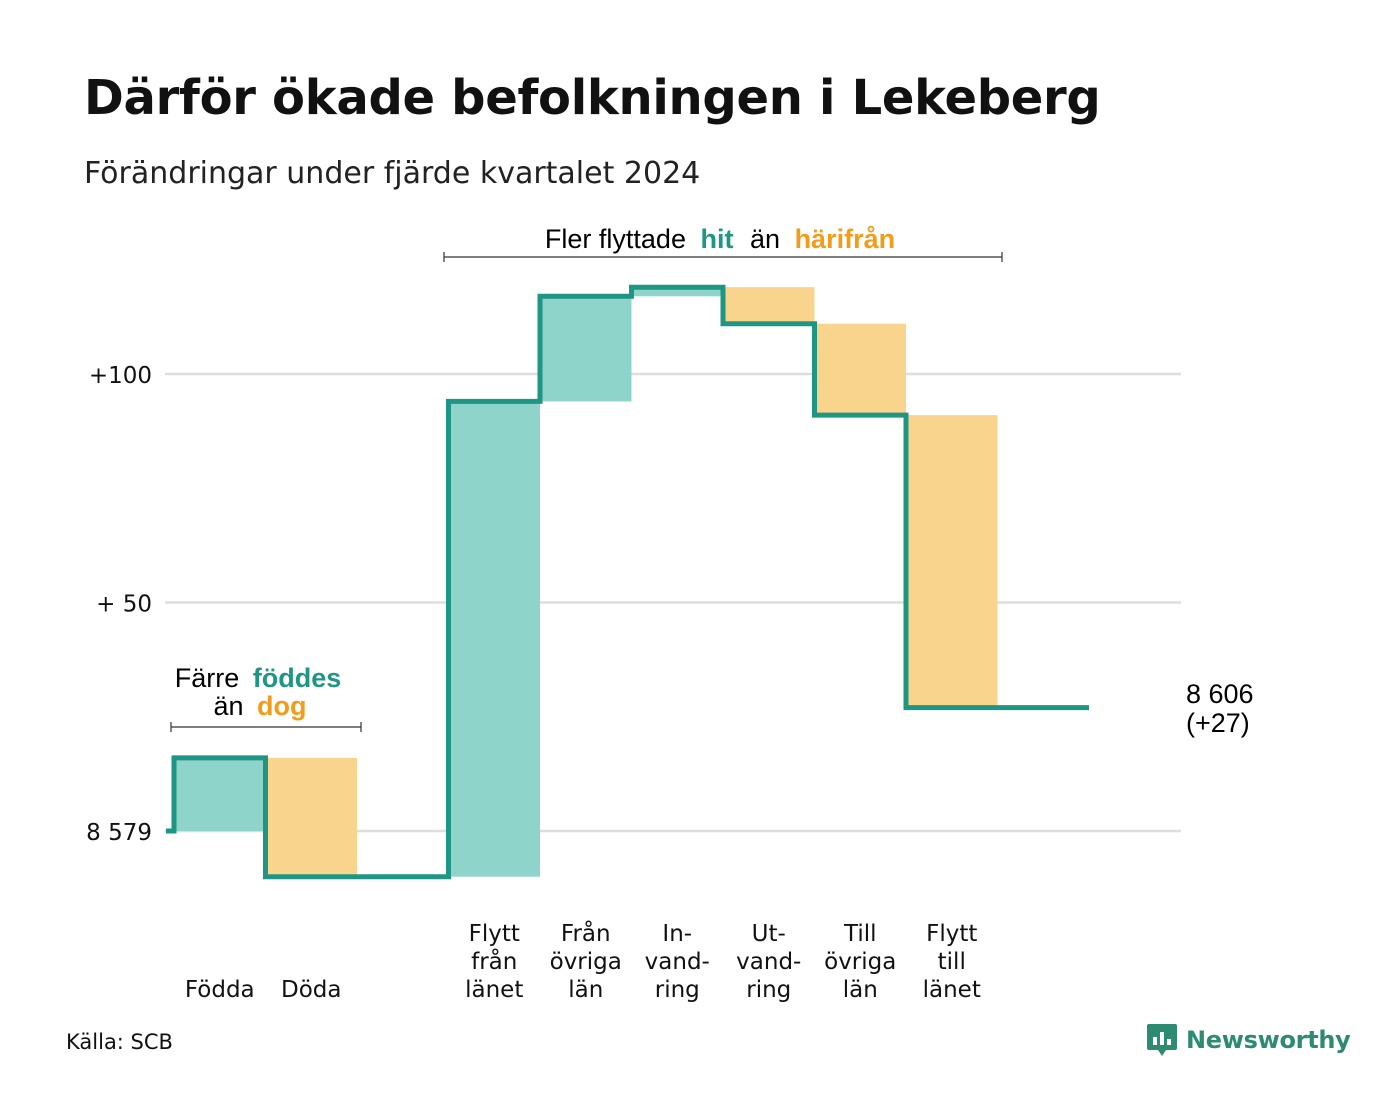 This screenshot has height=1120, width=1400. I want to click on source-note: Källa: SCB, so click(119, 1042).